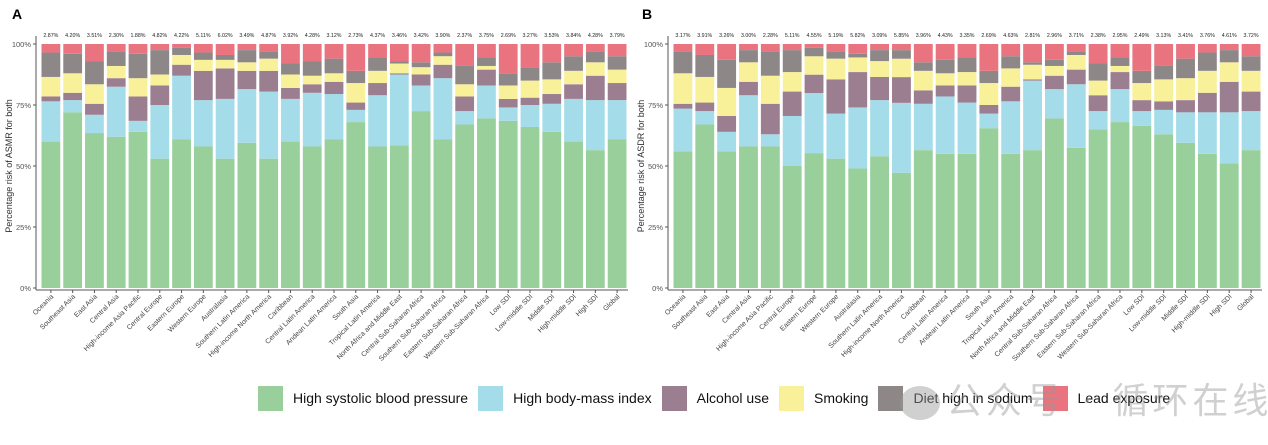  Describe the element at coordinates (557, 313) in the screenshot. I see `x-tick-label: High-middle SDI` at that location.